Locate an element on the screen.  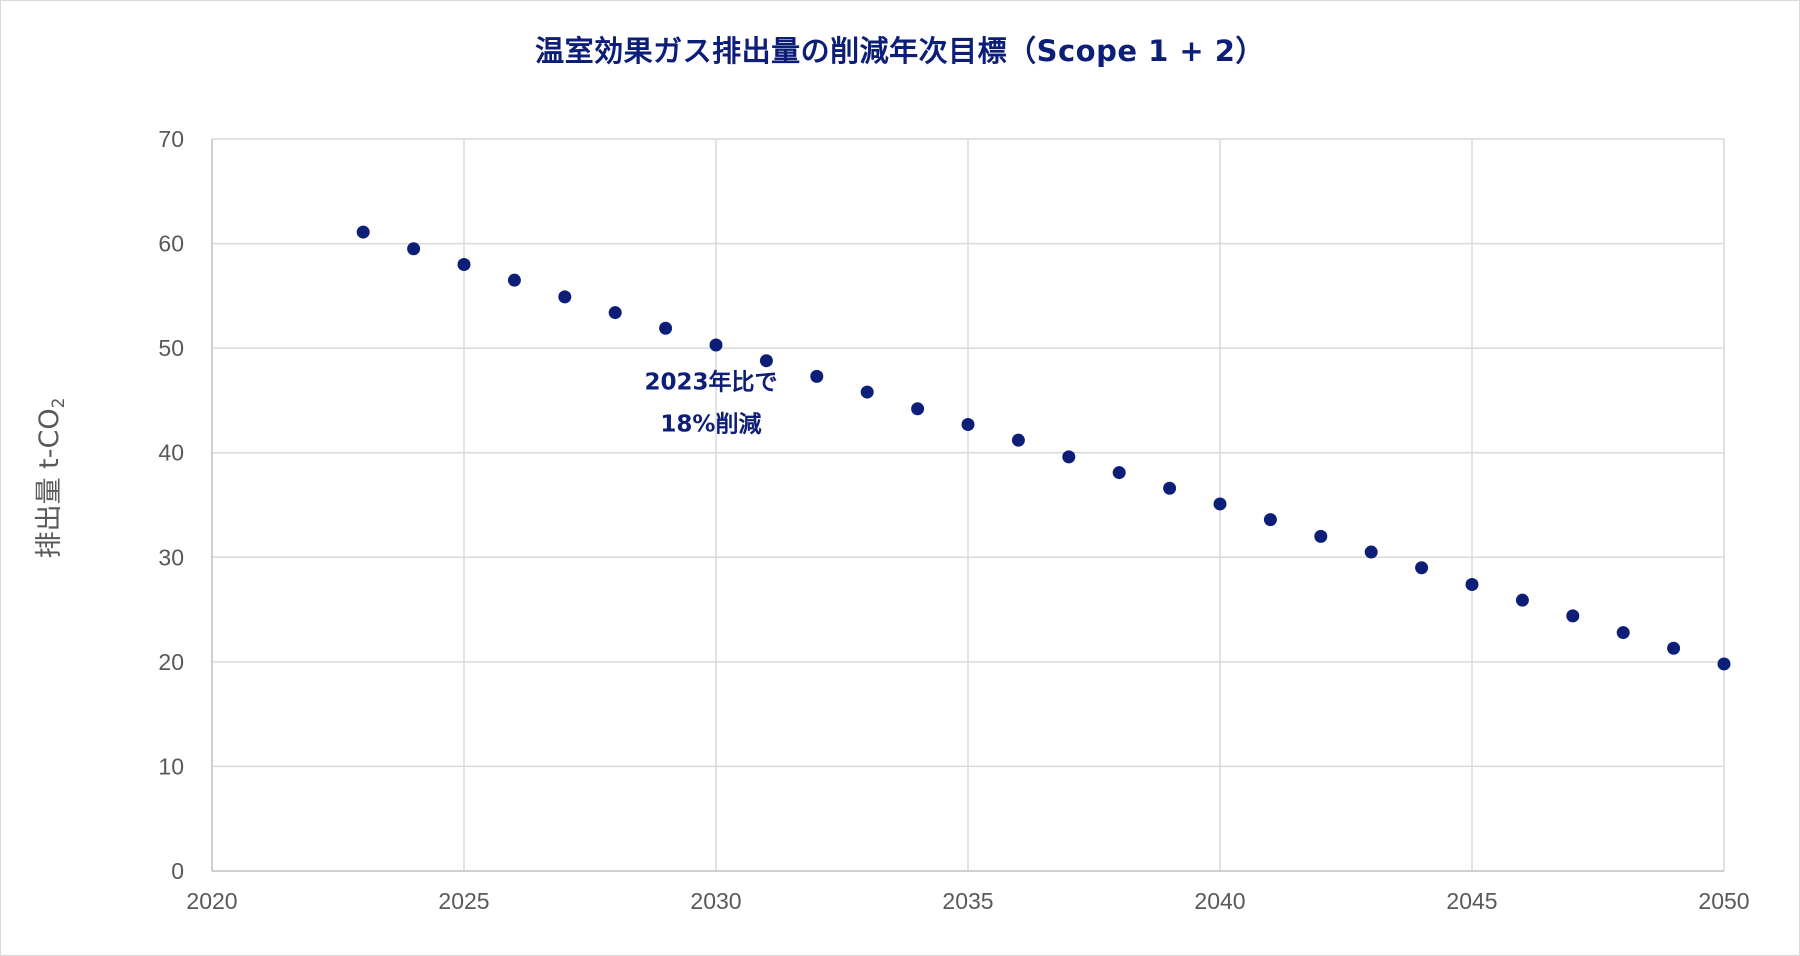
annotation-line: 2023年比で is located at coordinates (710, 382).